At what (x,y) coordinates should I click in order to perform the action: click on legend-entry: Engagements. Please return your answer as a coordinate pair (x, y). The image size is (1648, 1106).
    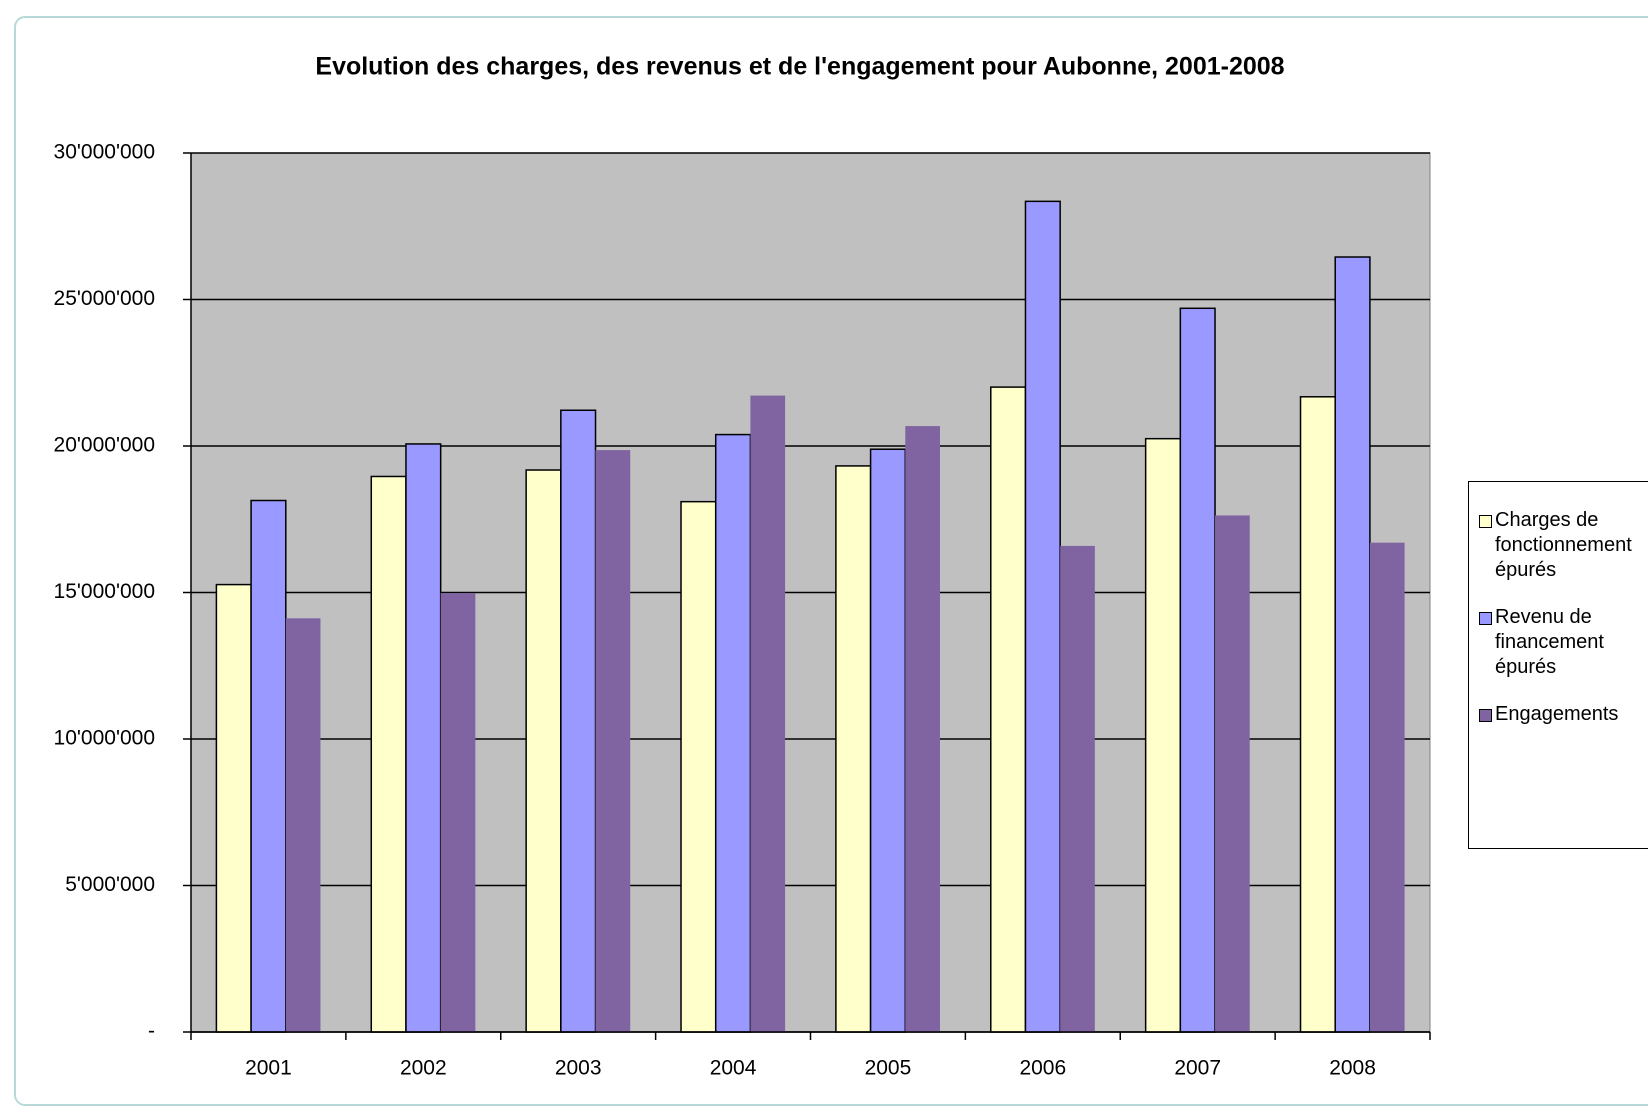
    Looking at the image, I should click on (1563, 714).